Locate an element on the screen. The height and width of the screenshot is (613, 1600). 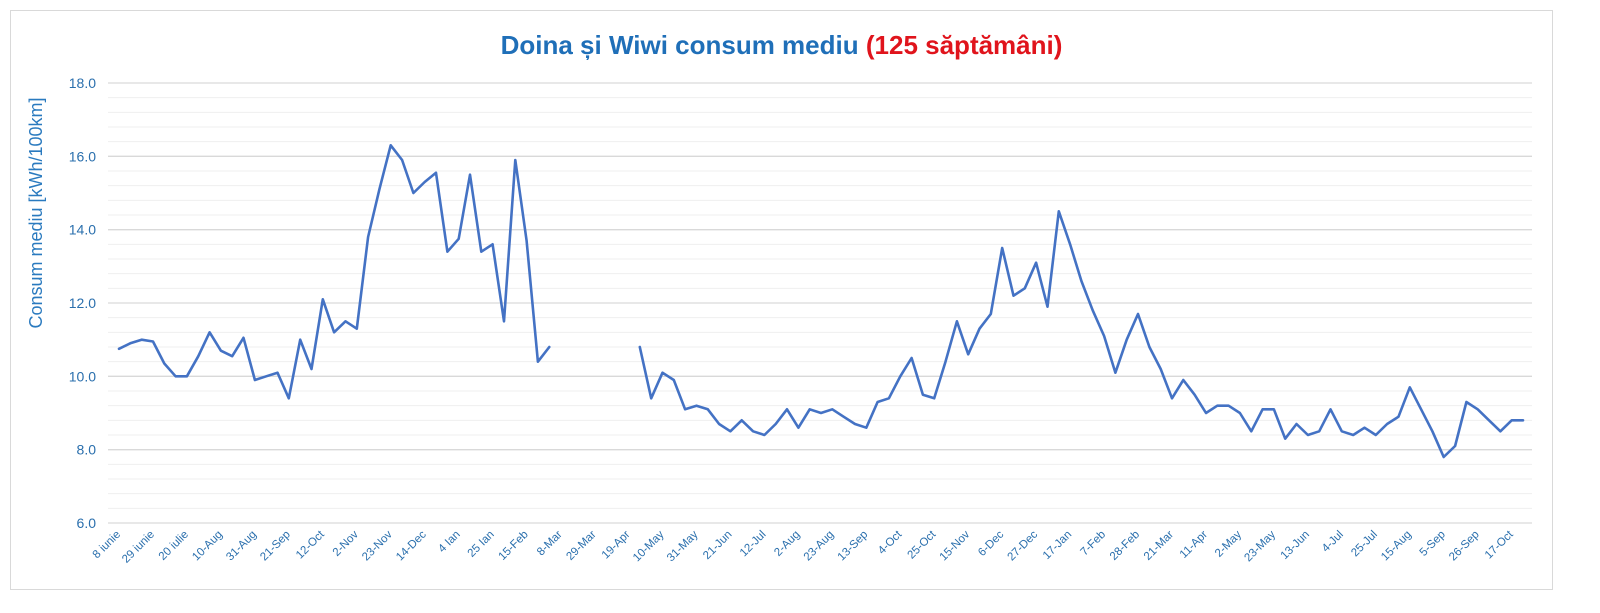
x-tick-label: 10-May is located at coordinates (649, 546).